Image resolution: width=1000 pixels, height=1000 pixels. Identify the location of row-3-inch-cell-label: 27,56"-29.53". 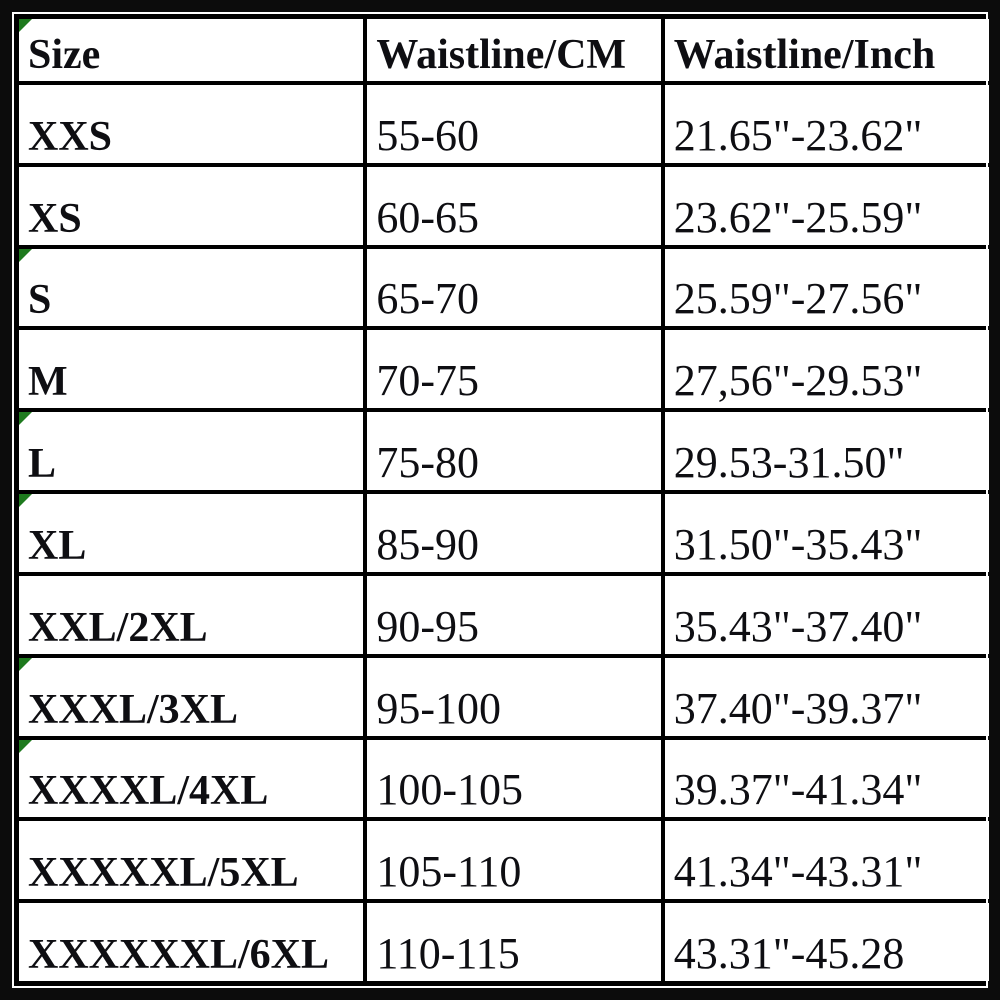
(798, 381).